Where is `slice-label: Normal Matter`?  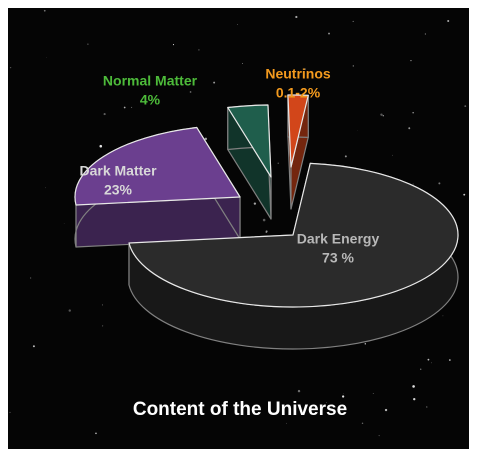
slice-label: Normal Matter is located at coordinates (150, 81).